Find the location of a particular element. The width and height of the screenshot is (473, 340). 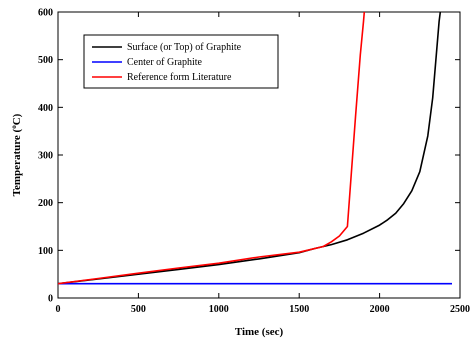

legend-label-reference: Reference form Literature is located at coordinates (179, 77).